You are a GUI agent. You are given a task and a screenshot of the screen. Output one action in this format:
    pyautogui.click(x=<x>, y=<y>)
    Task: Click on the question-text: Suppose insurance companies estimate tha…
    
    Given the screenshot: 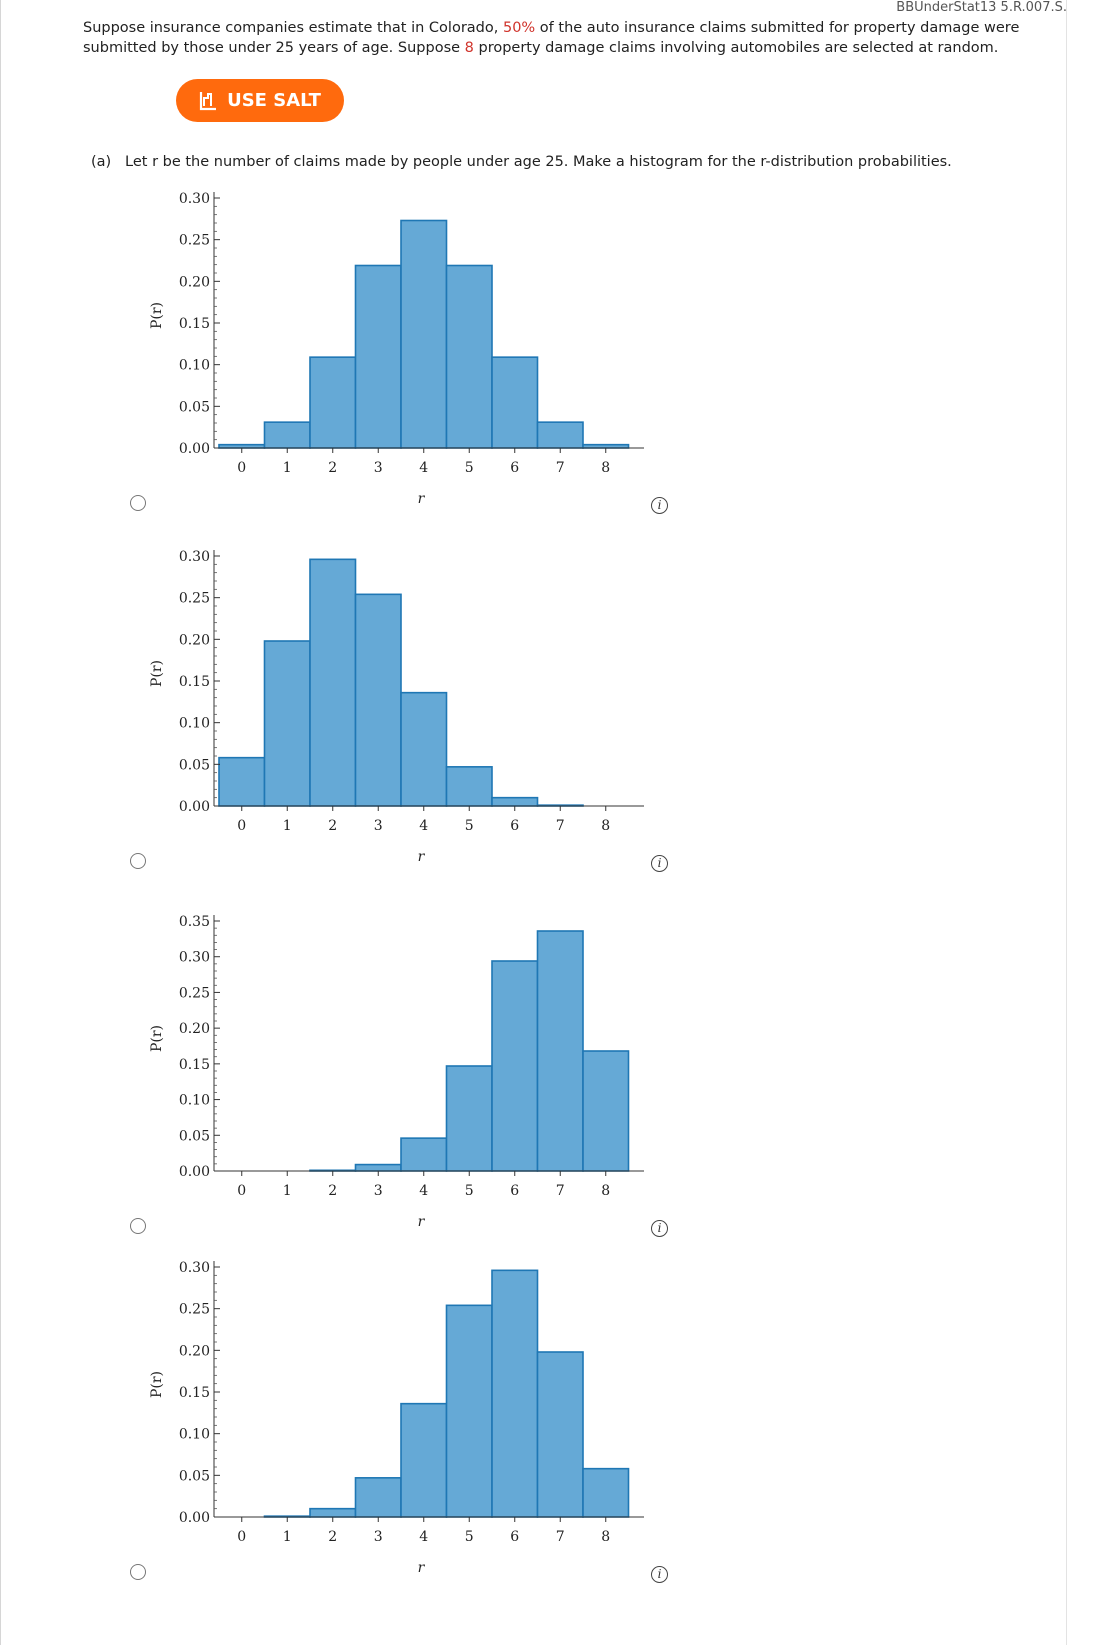 What is the action you would take?
    pyautogui.click(x=563, y=38)
    